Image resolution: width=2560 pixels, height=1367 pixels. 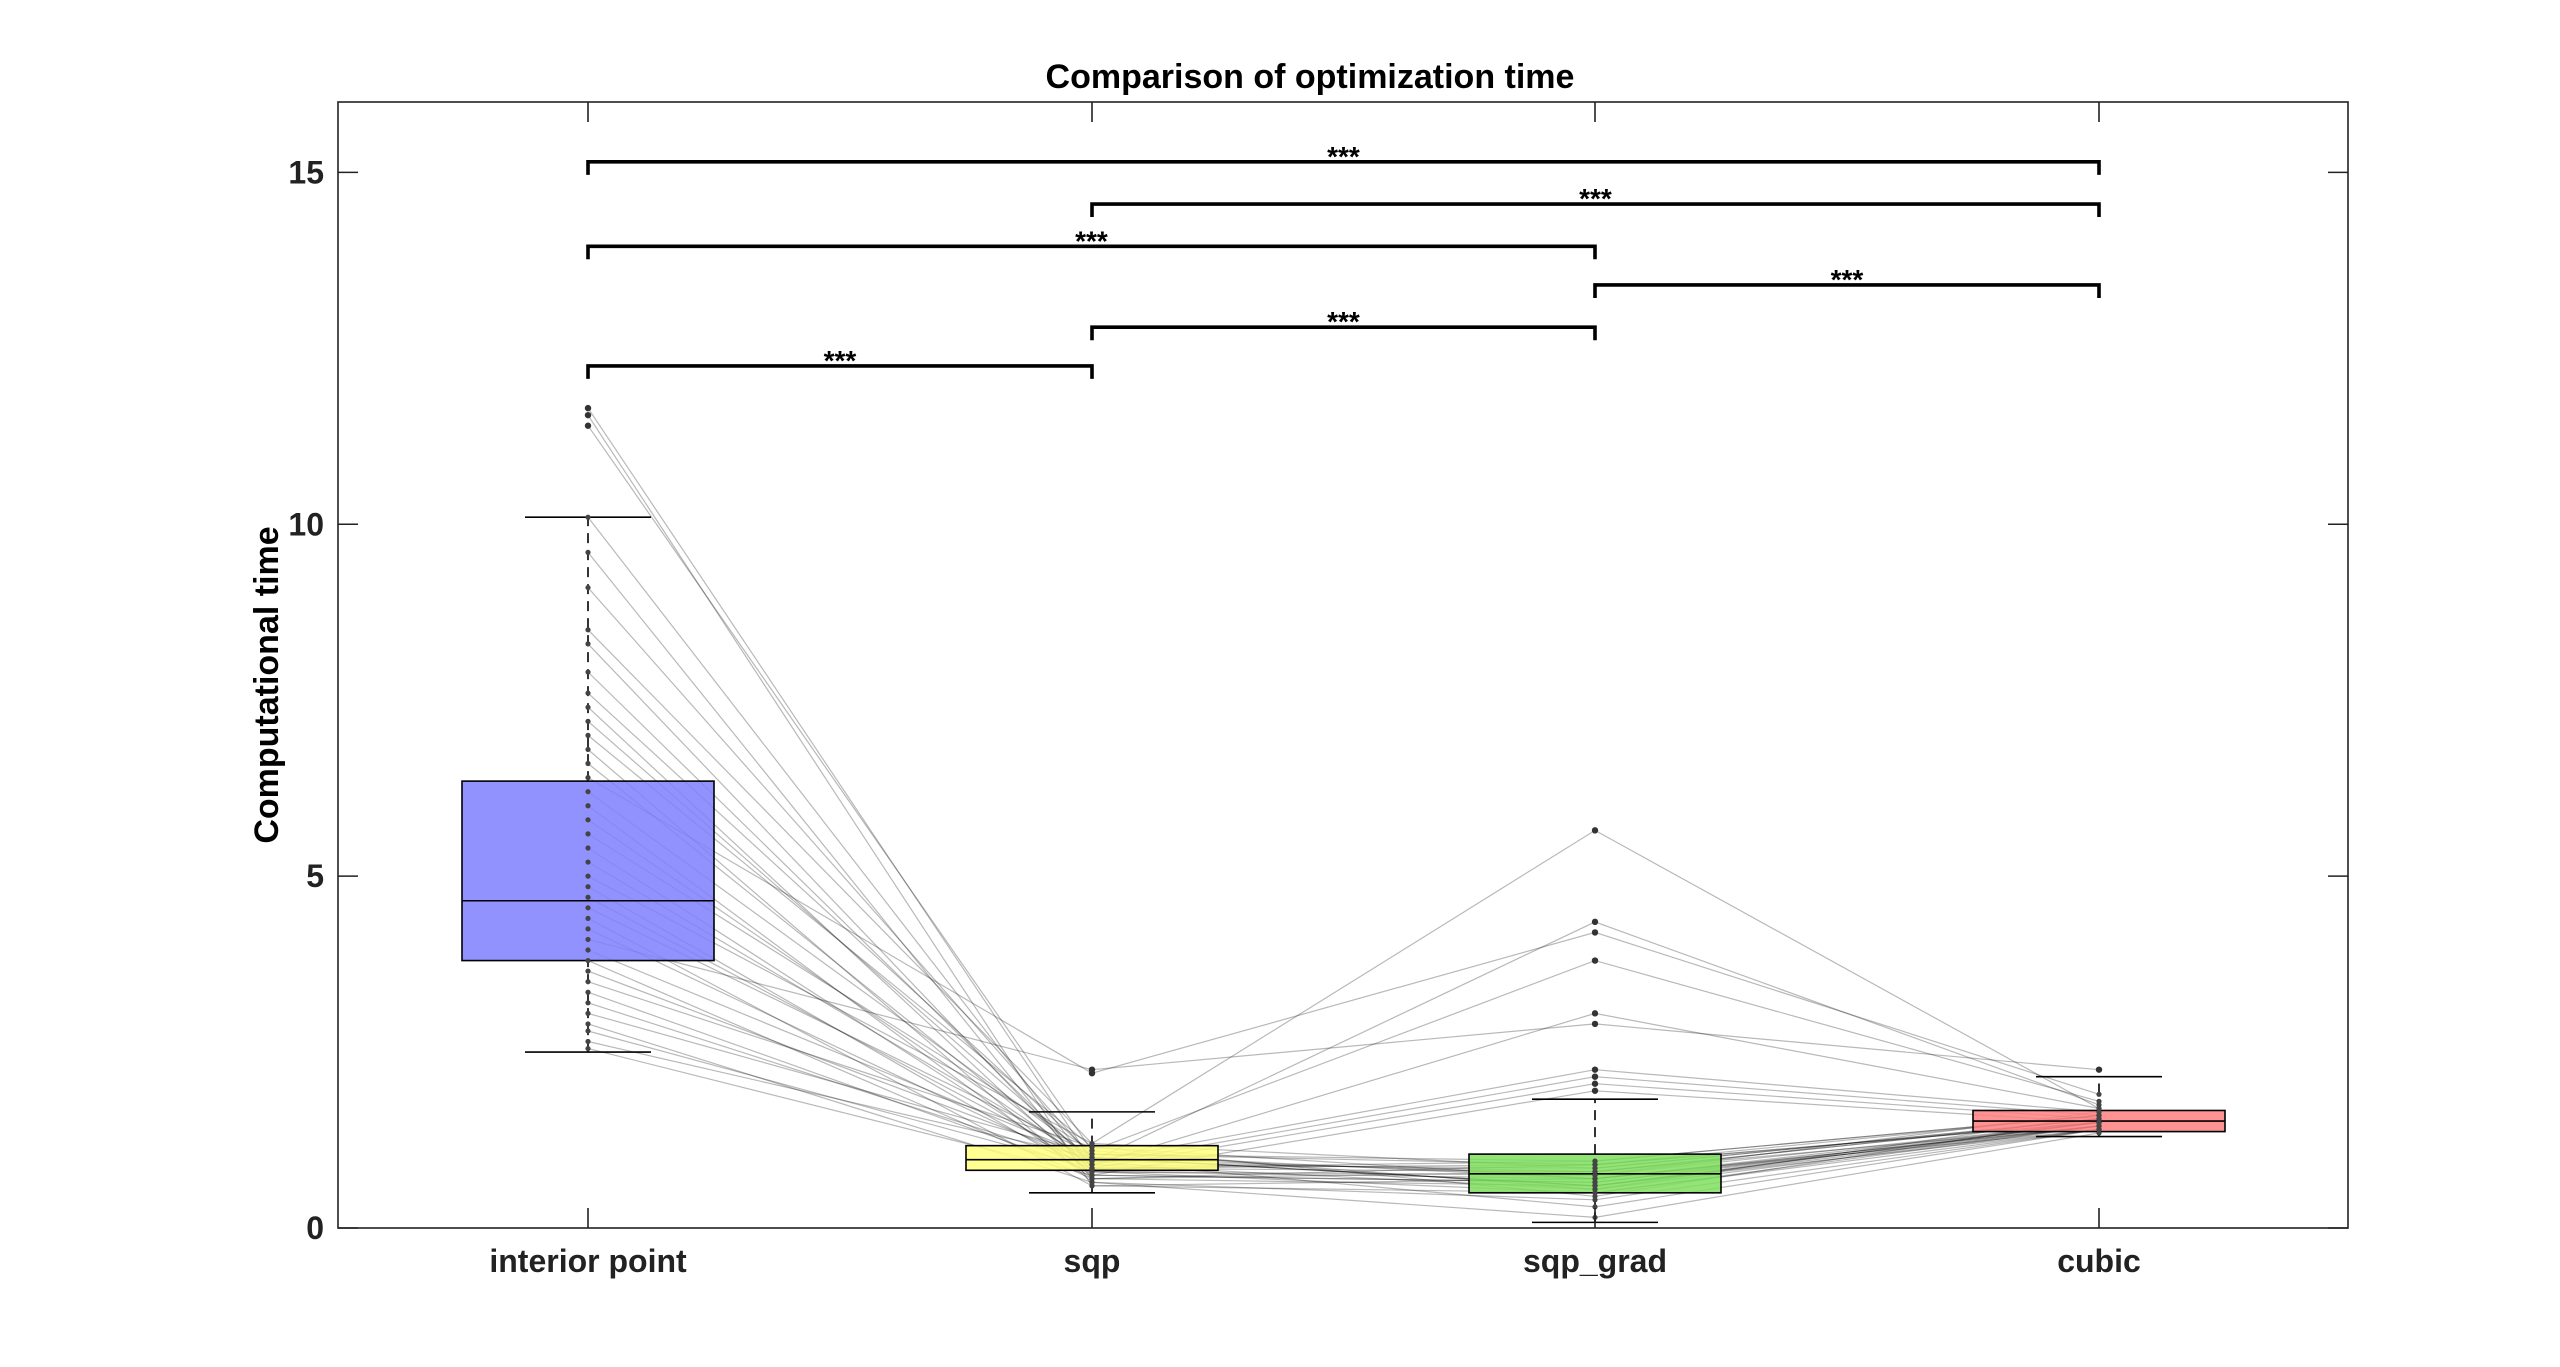 I want to click on y-tick-label: 0, so click(x=315, y=1228).